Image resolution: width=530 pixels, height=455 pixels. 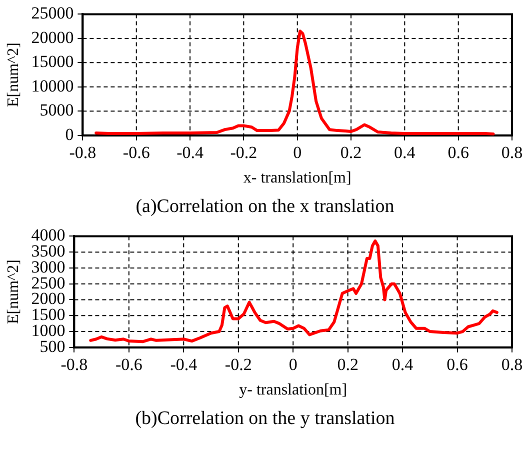 What do you see at coordinates (52, 13) in the screenshot?
I see `y-tick-label: 25000` at bounding box center [52, 13].